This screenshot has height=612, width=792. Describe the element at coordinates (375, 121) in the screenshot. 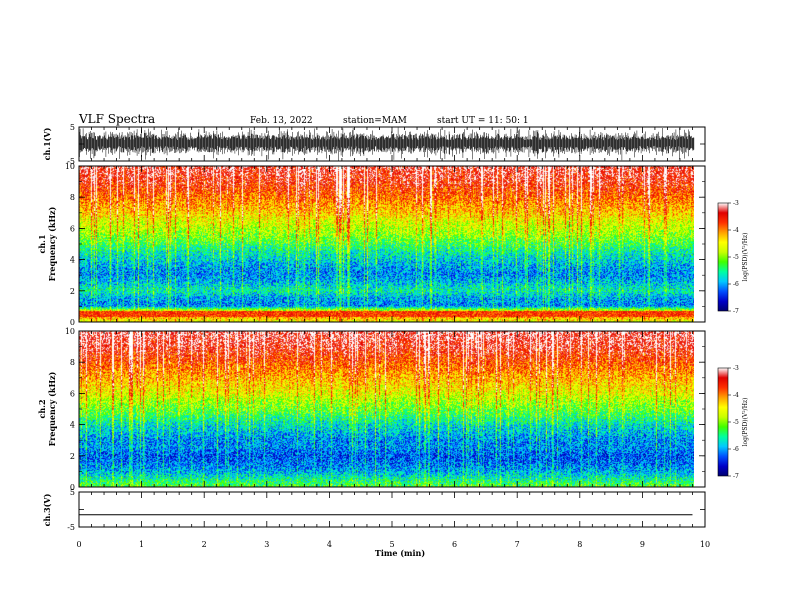

I see `station-label: station=MAM` at that location.